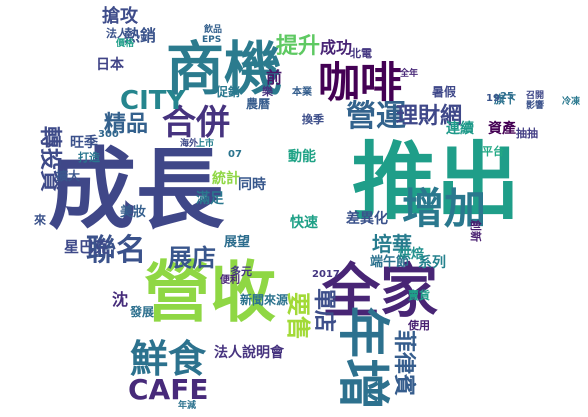 Image resolution: width=588 pixels, height=417 pixels. What do you see at coordinates (264, 300) in the screenshot?
I see `word-xinwenlaiyuan: 新聞來源` at bounding box center [264, 300].